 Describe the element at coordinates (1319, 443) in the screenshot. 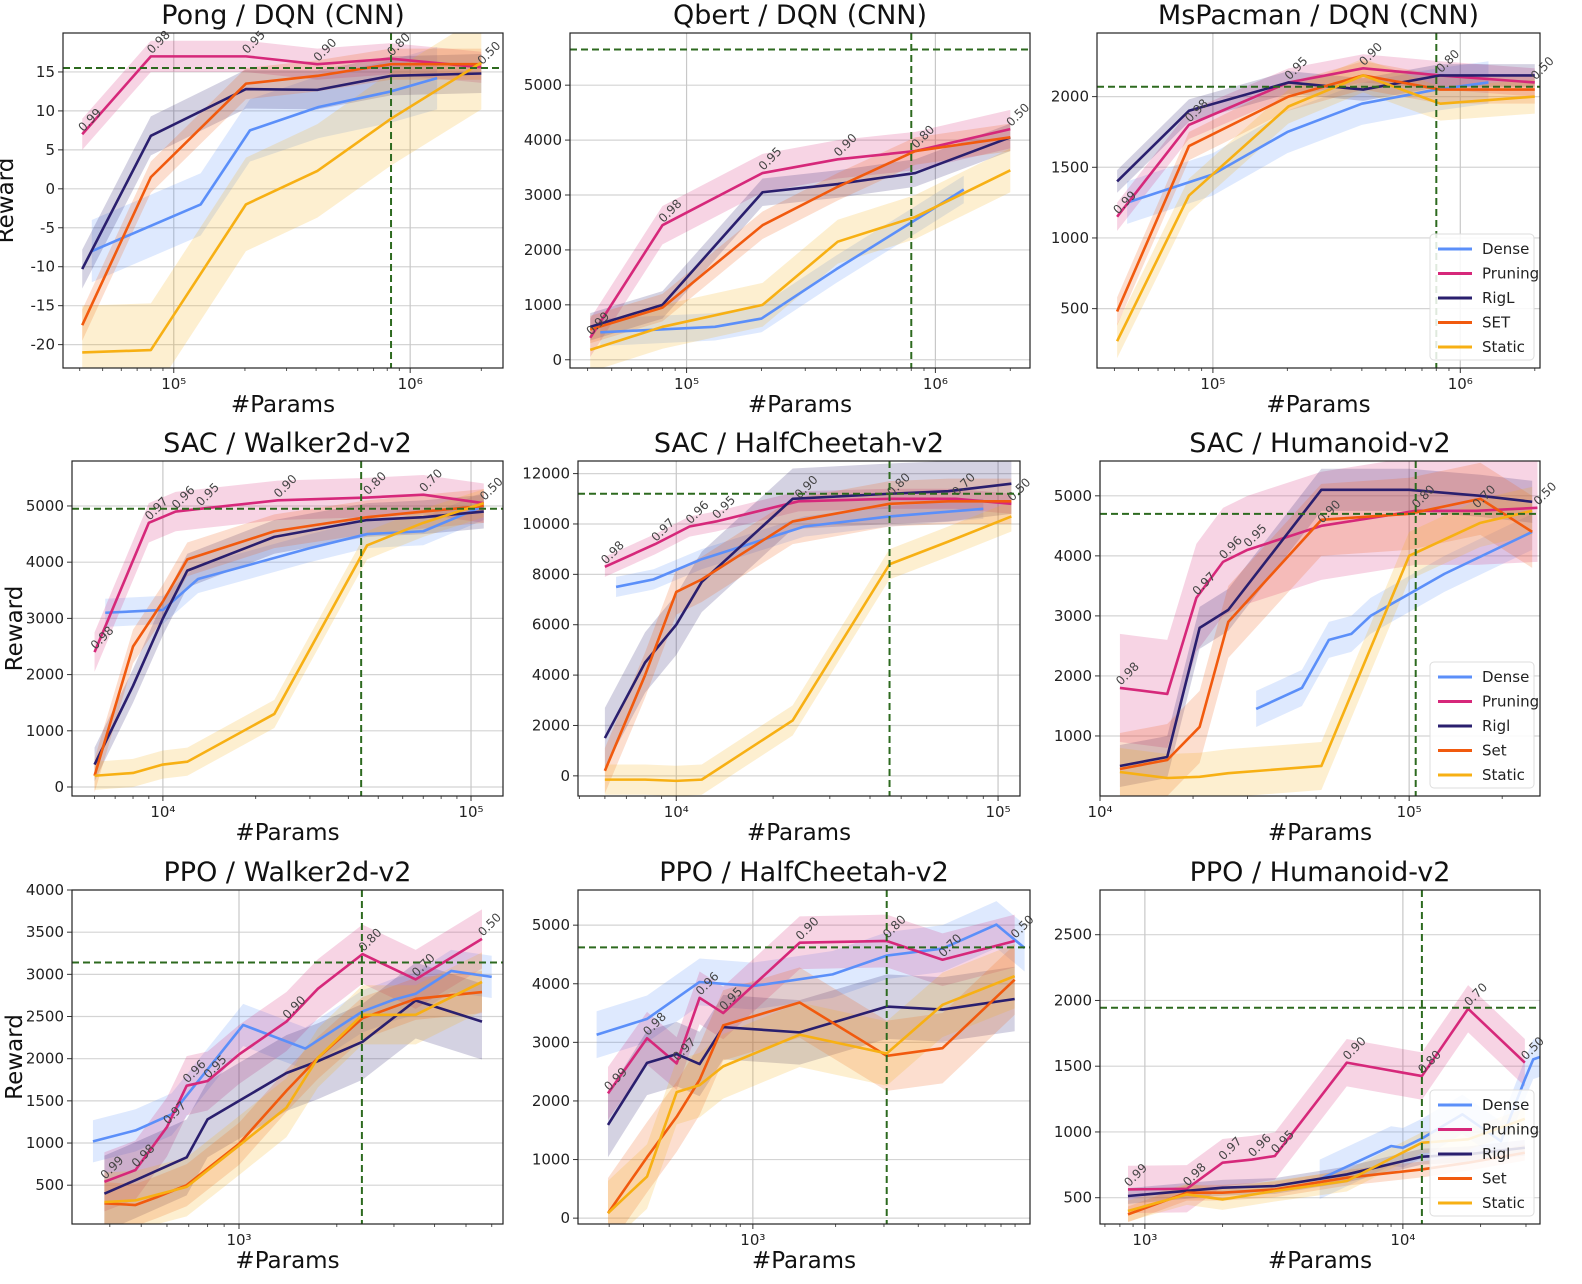

I see `subplot-title: SAC / Humanoid-v2` at that location.